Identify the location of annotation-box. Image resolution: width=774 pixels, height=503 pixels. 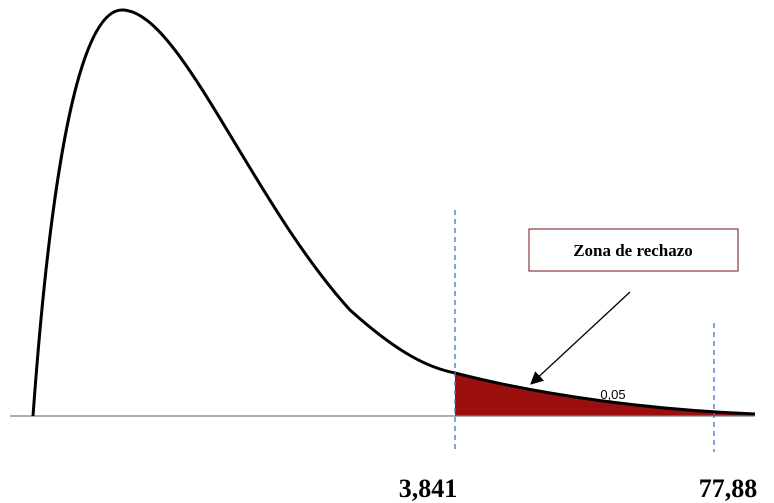
(633, 250).